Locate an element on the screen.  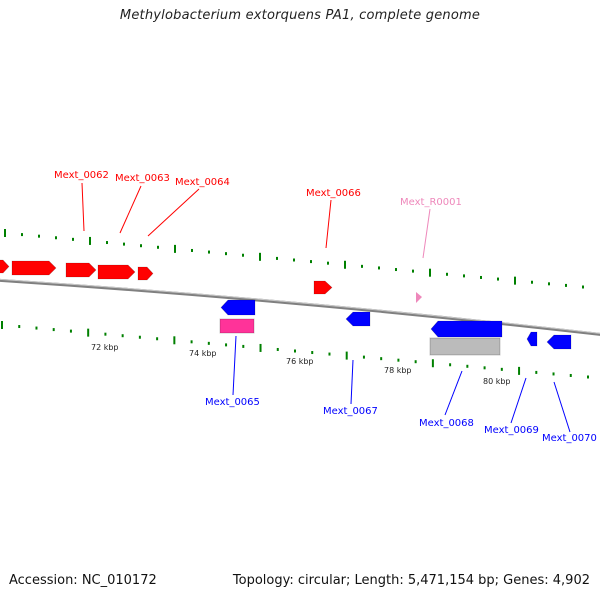
scale-label: 78 kbp is located at coordinates (398, 370).